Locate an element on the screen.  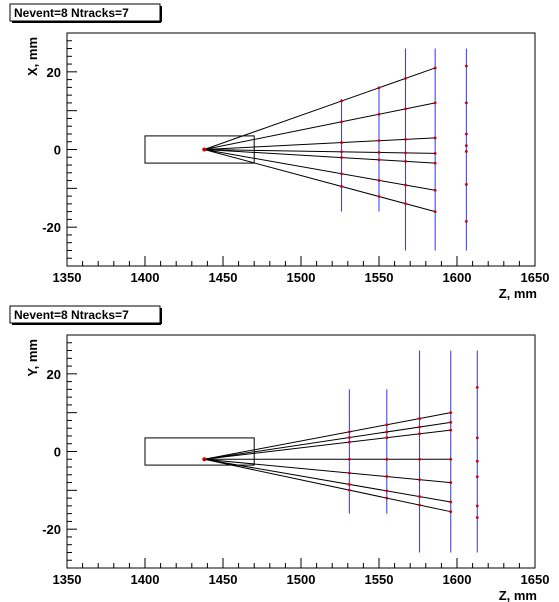
x-tick-label: 1400 is located at coordinates (145, 579).